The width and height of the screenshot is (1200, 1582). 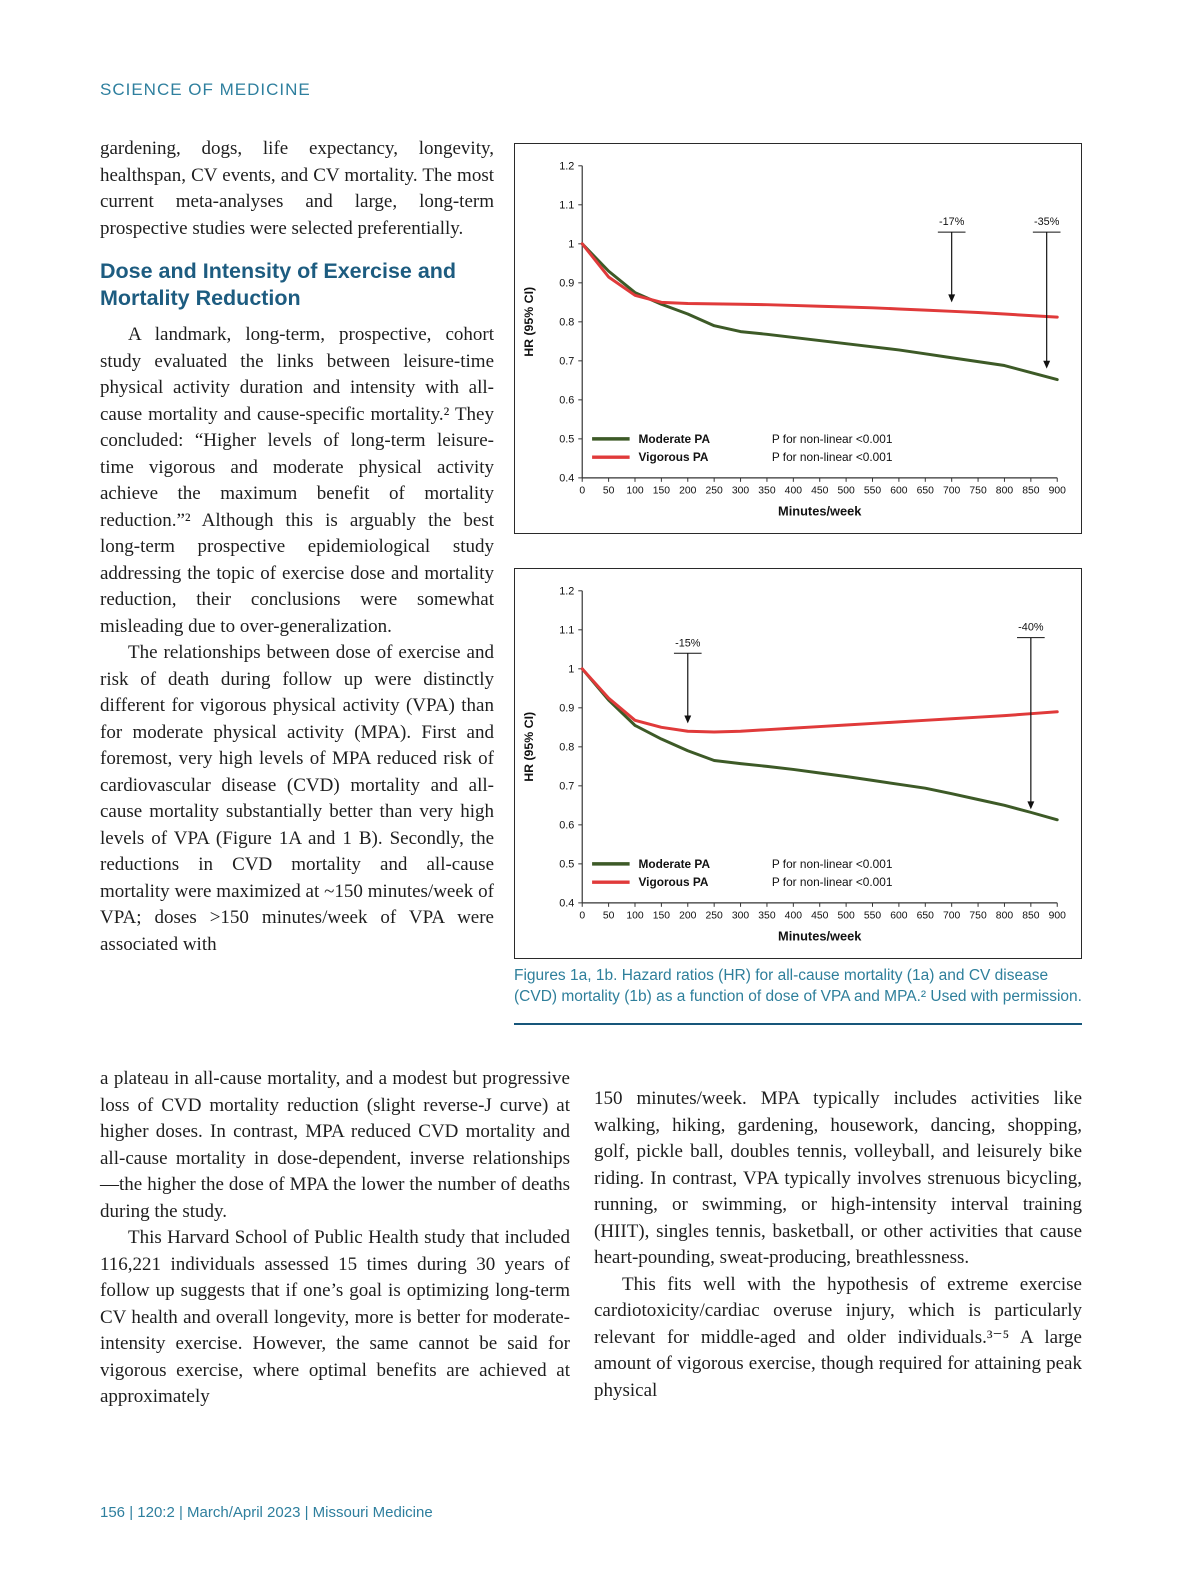 I want to click on svg-text: -15%, so click(x=688, y=644).